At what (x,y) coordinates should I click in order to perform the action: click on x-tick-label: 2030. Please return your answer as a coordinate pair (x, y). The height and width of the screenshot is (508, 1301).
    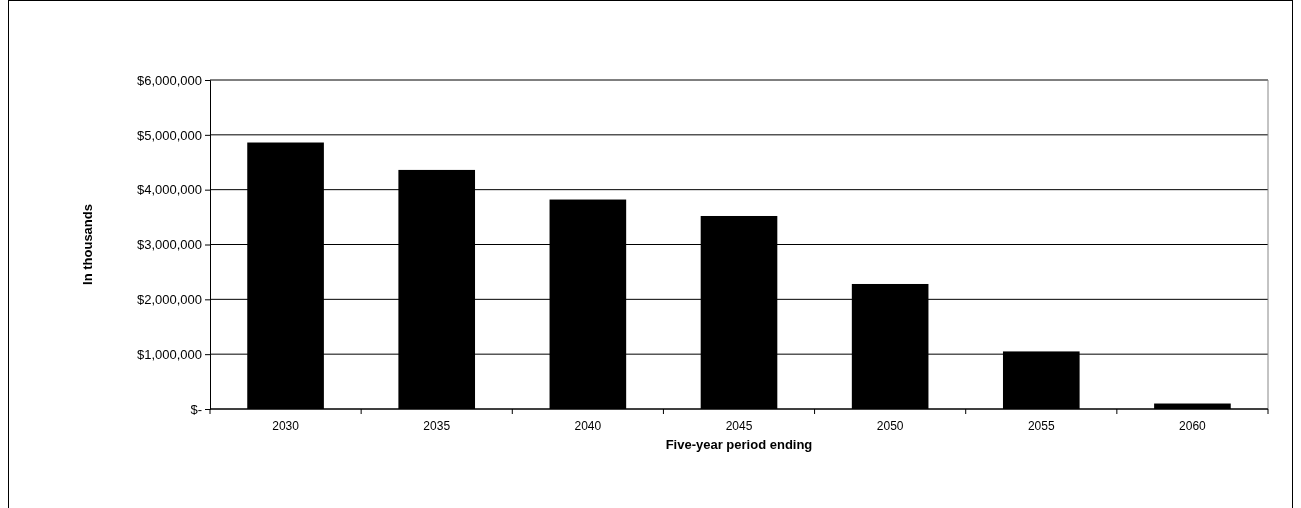
    Looking at the image, I should click on (286, 426).